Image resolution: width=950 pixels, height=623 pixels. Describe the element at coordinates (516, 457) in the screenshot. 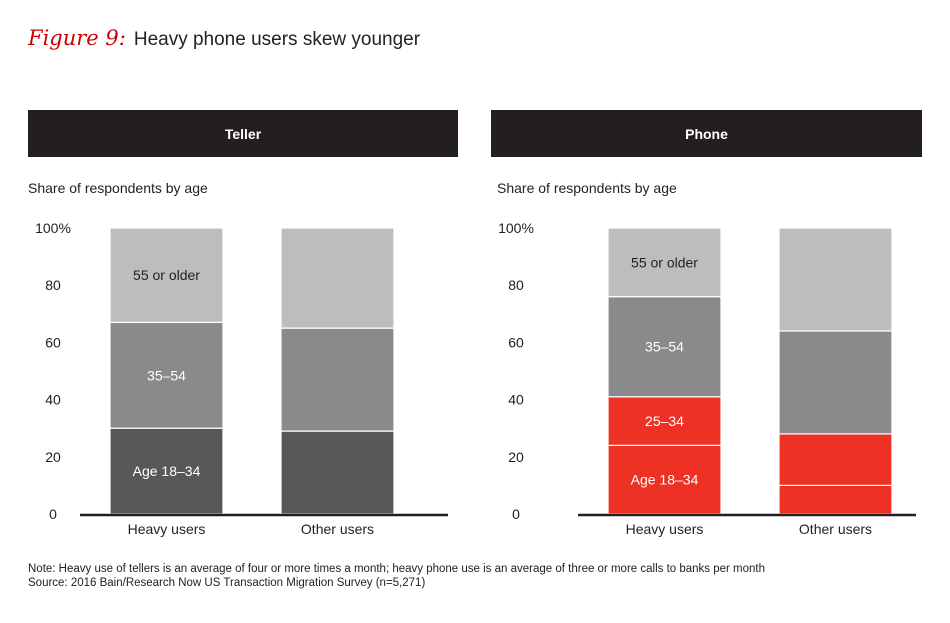

I see `phone-y-tick-label: 20` at that location.